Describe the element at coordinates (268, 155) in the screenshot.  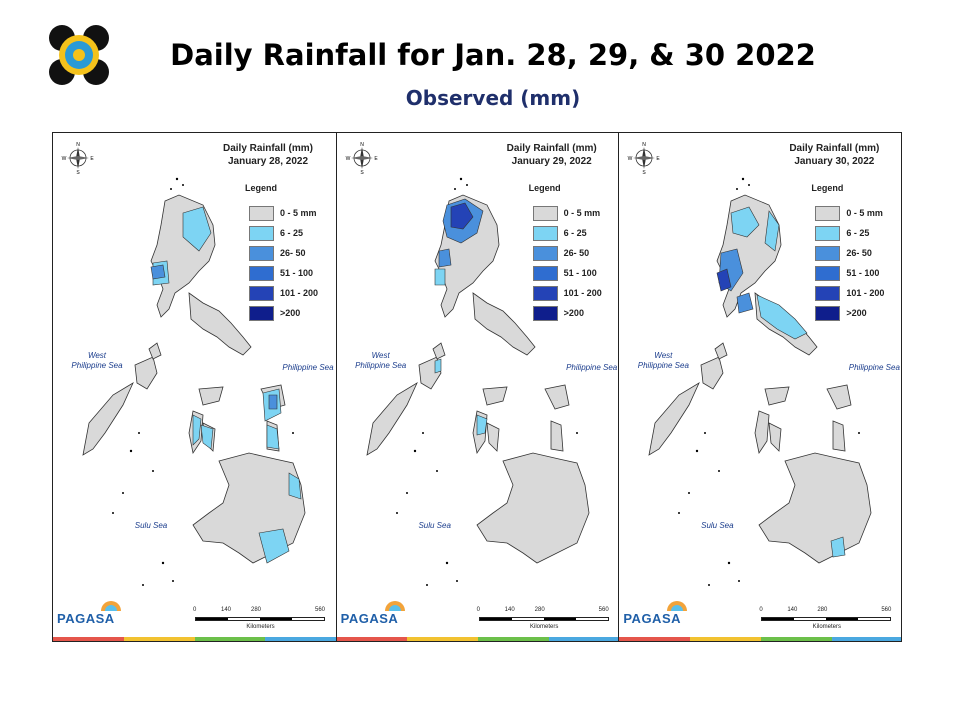
I see `map-title: Daily Rainfall (mm) January 28, 2022` at that location.